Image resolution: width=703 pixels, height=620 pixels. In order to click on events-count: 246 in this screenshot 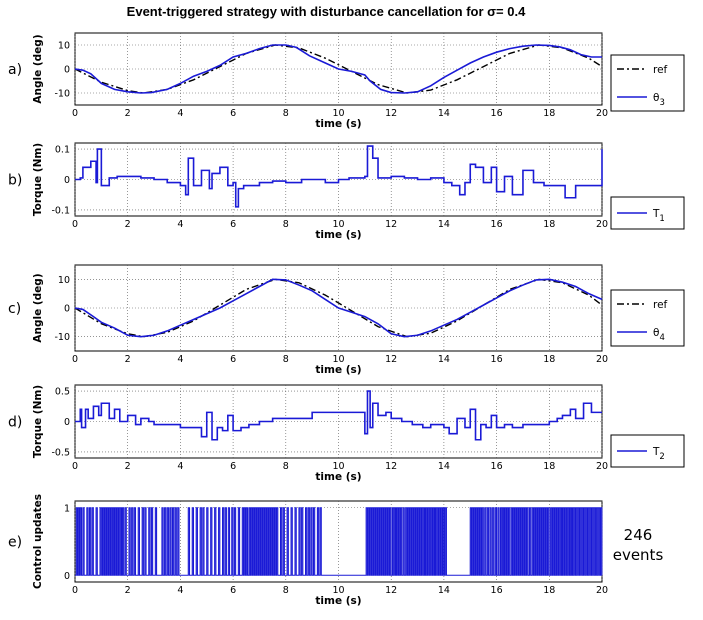, I will do `click(638, 535)`.